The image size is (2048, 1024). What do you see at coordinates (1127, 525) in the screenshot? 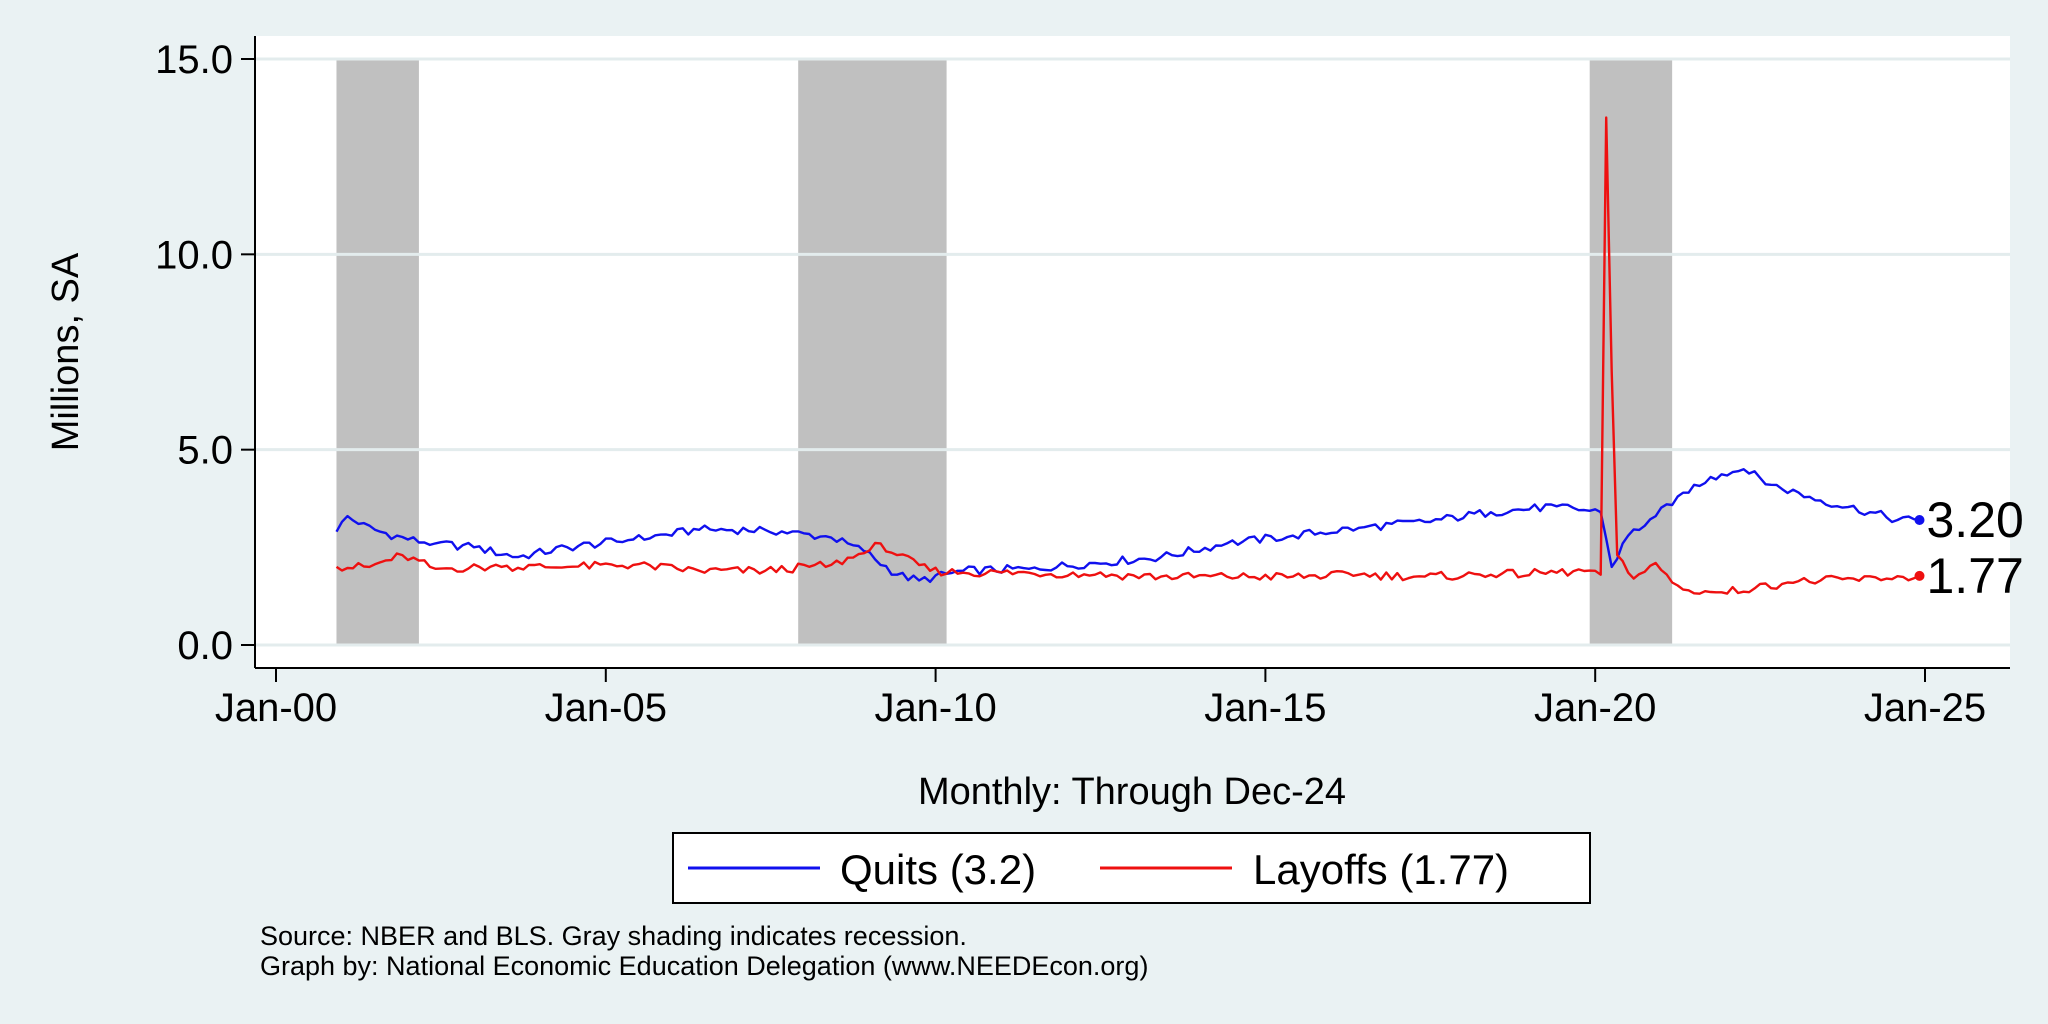
I see `series-line-quits` at bounding box center [1127, 525].